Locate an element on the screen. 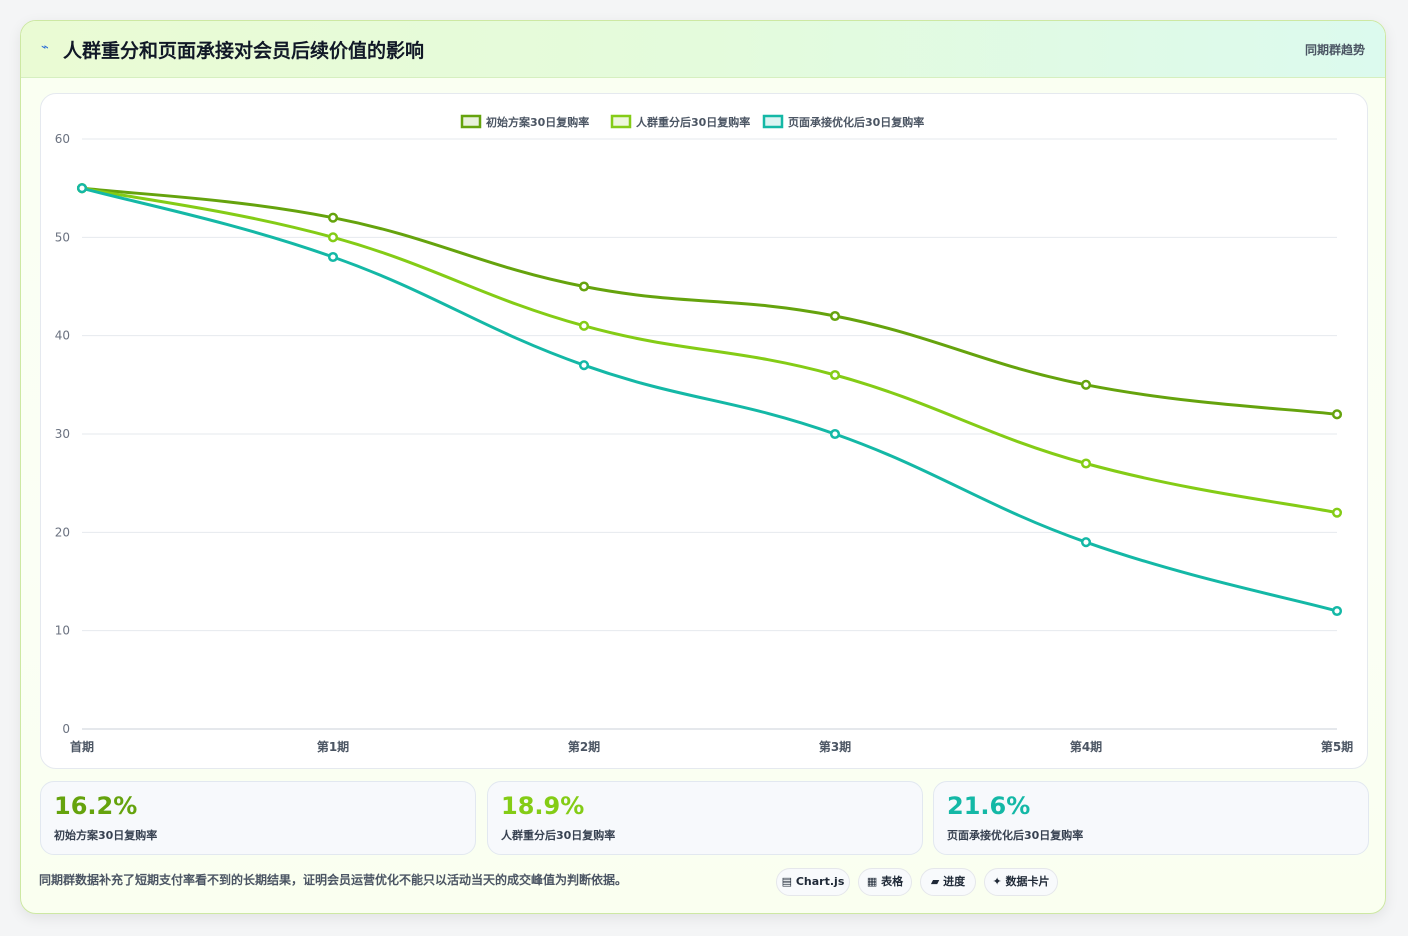 This screenshot has width=1408, height=936. chip-label: 表格 is located at coordinates (892, 881).